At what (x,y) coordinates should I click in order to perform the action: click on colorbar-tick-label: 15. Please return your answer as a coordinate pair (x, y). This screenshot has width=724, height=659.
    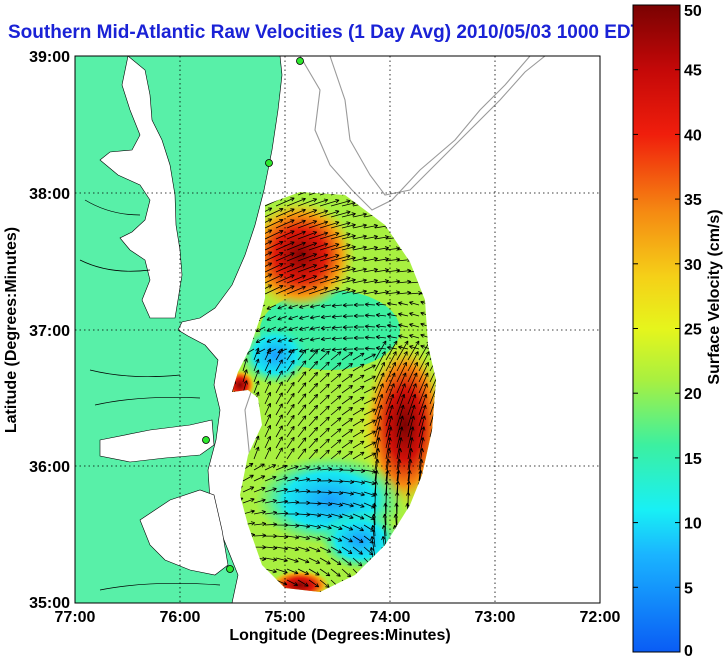
    Looking at the image, I should click on (693, 459).